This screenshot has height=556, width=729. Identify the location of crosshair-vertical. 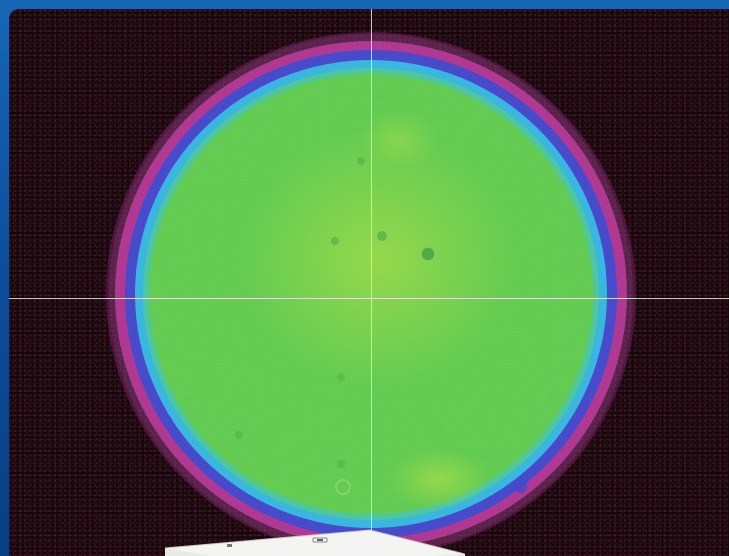
(371, 282).